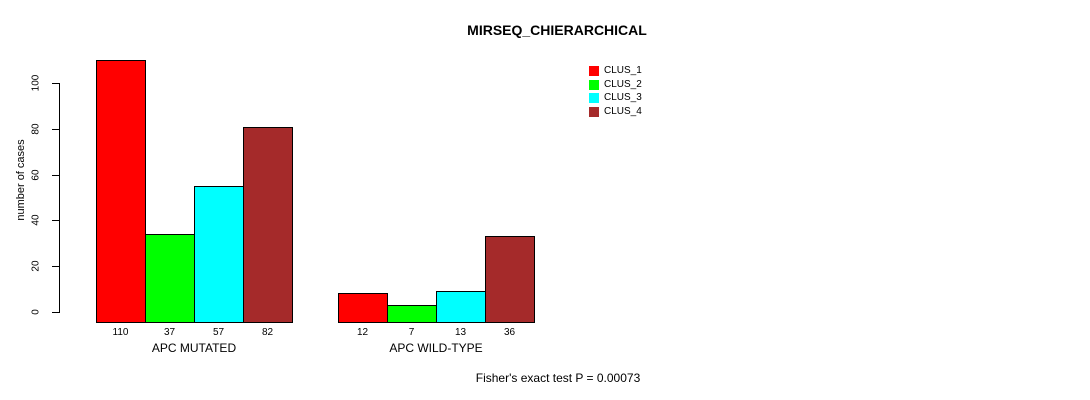  I want to click on bar-value-label: 110, so click(120, 332).